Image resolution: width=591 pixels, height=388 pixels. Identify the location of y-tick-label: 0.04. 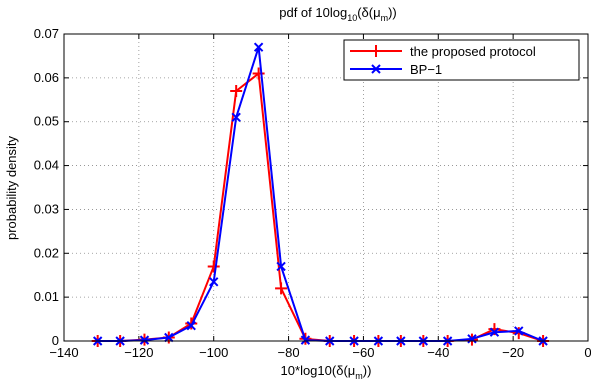
(46, 165).